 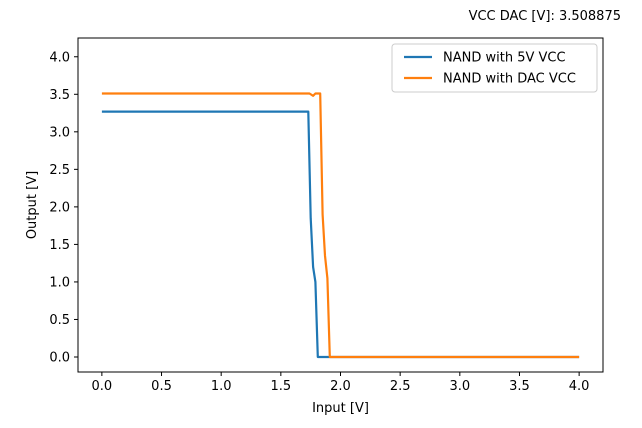 What do you see at coordinates (280, 386) in the screenshot?
I see `x-tick-label: 1.5` at bounding box center [280, 386].